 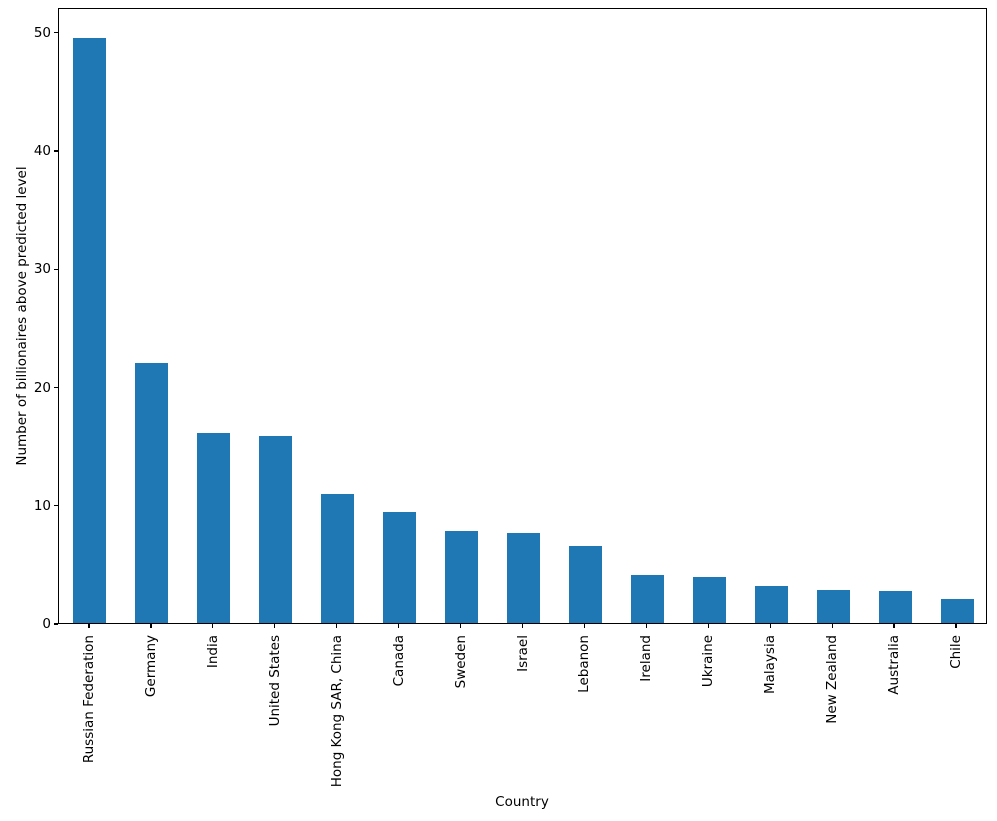 What do you see at coordinates (585, 584) in the screenshot?
I see `bar-lebanon` at bounding box center [585, 584].